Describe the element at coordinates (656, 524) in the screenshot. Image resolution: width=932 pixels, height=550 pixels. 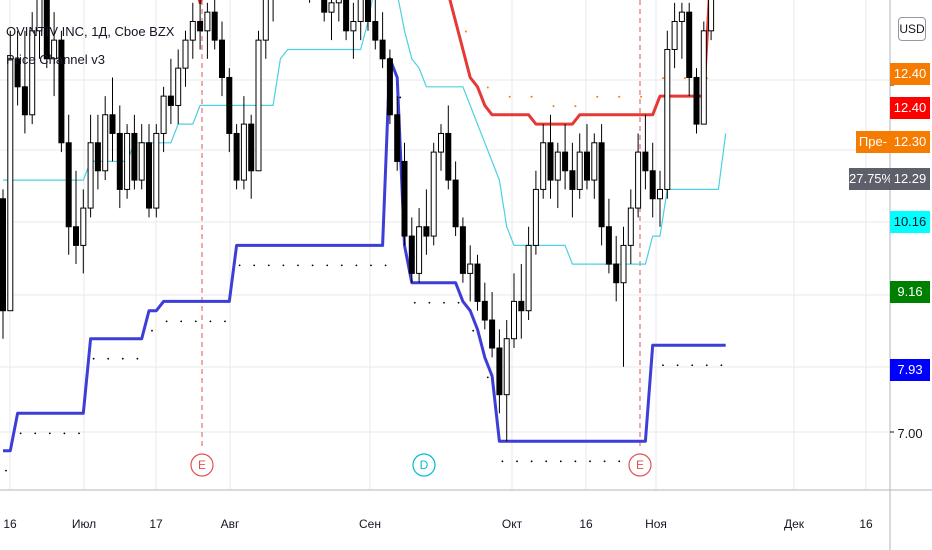
I see `time-axis-label: Ноя` at that location.